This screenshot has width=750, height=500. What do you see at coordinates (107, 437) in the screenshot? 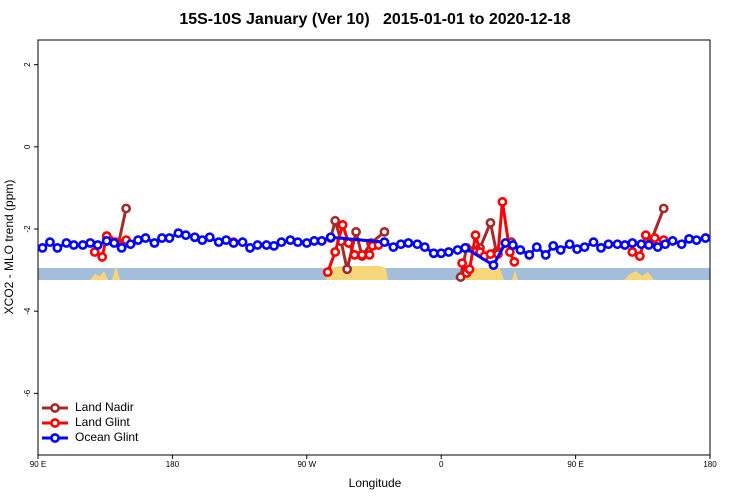
I see `legend-label: Ocean Glint` at bounding box center [107, 437].